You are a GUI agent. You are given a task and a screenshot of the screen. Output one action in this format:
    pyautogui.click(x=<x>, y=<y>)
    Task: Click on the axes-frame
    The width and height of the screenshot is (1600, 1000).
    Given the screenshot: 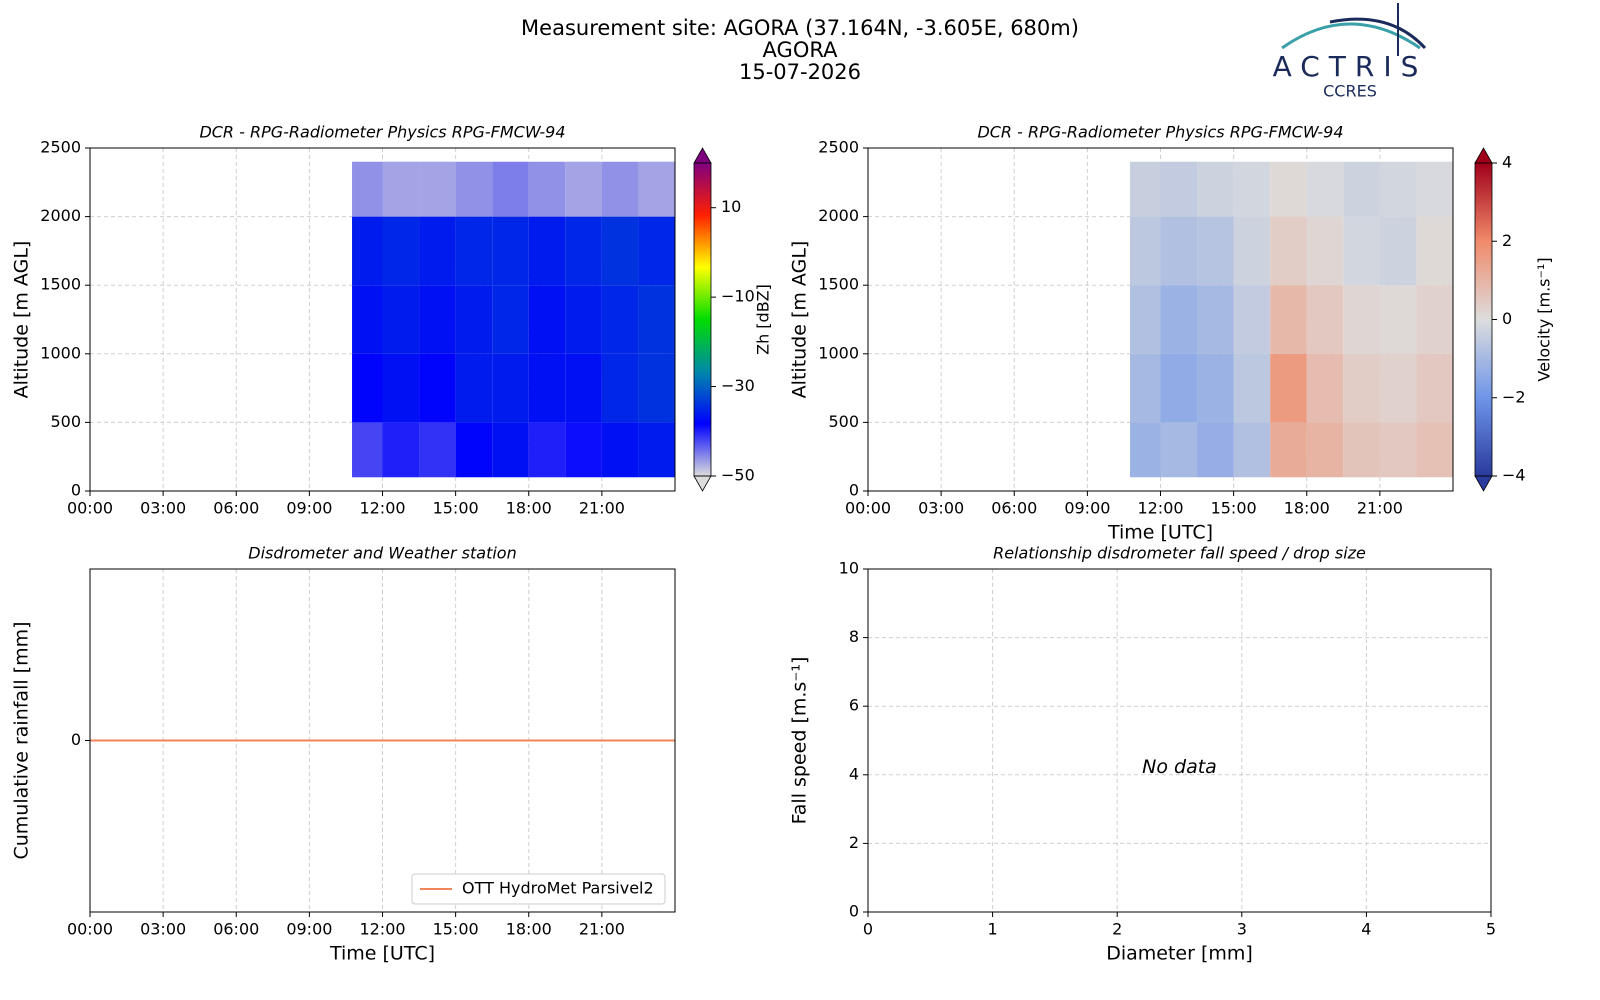 What is the action you would take?
    pyautogui.click(x=1179, y=740)
    